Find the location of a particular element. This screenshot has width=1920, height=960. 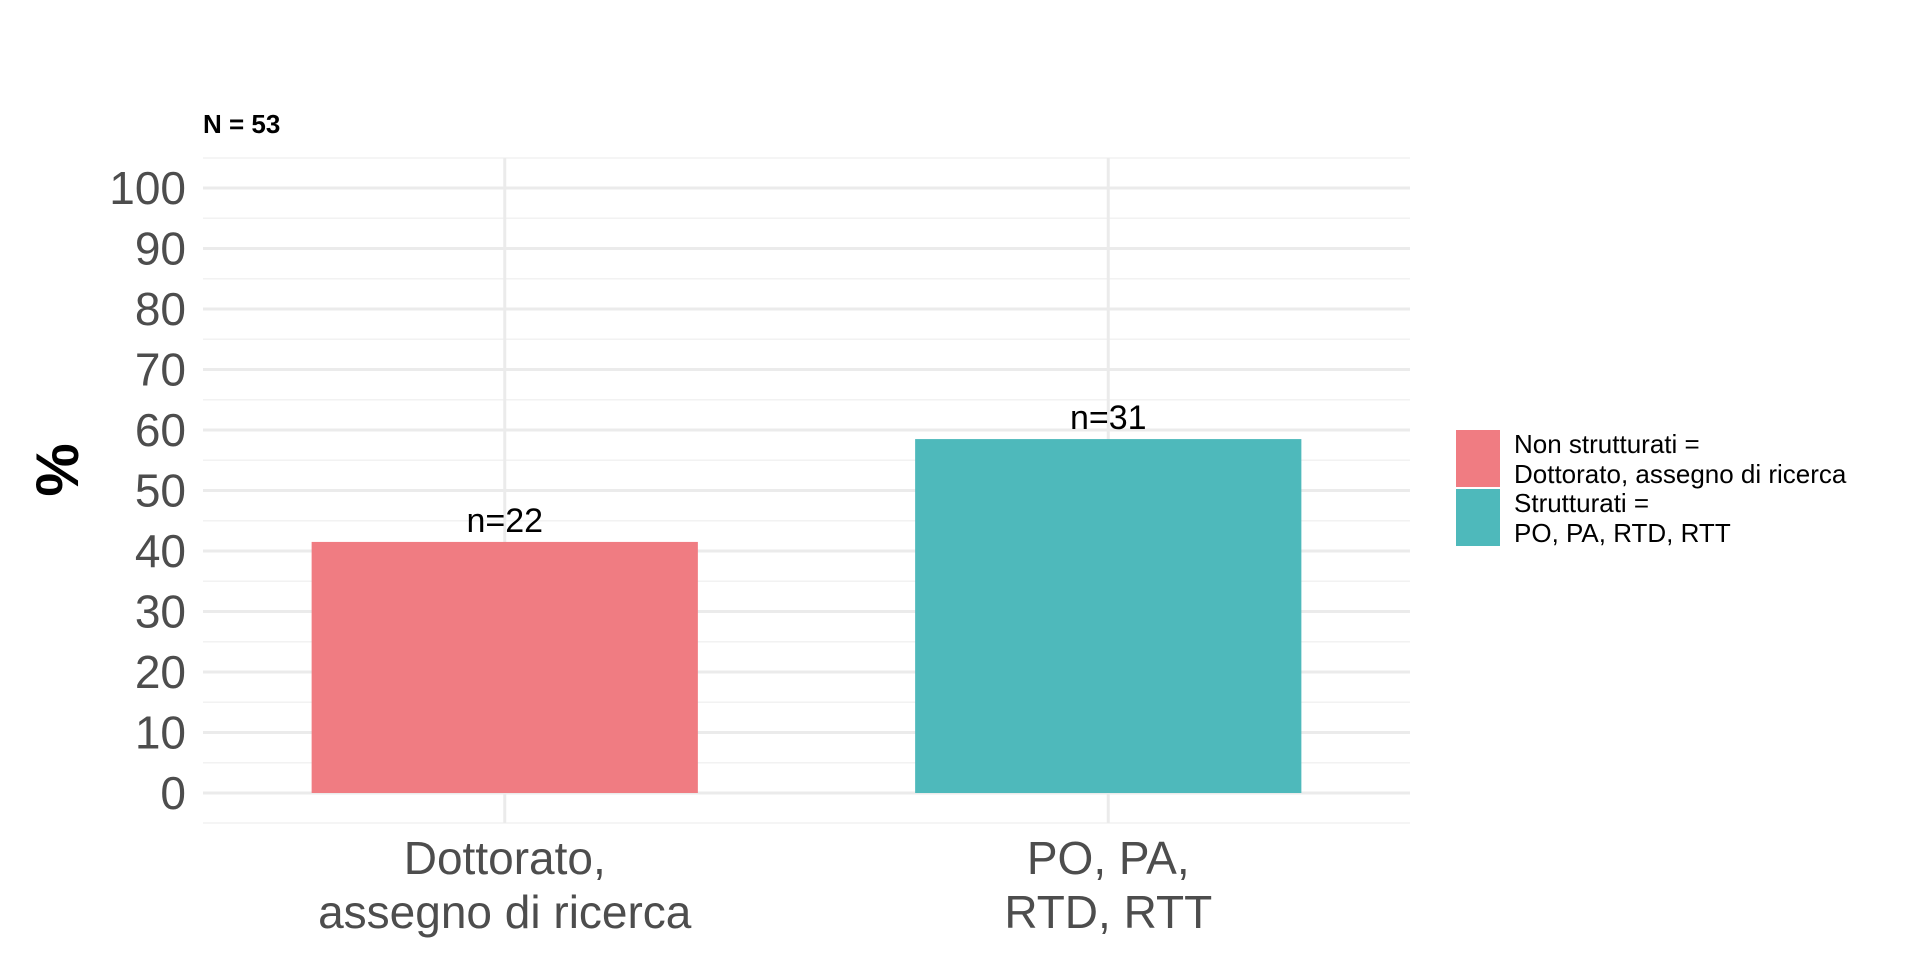

x-tick-label: Dottorato, assegno di ricerca is located at coordinates (505, 885).